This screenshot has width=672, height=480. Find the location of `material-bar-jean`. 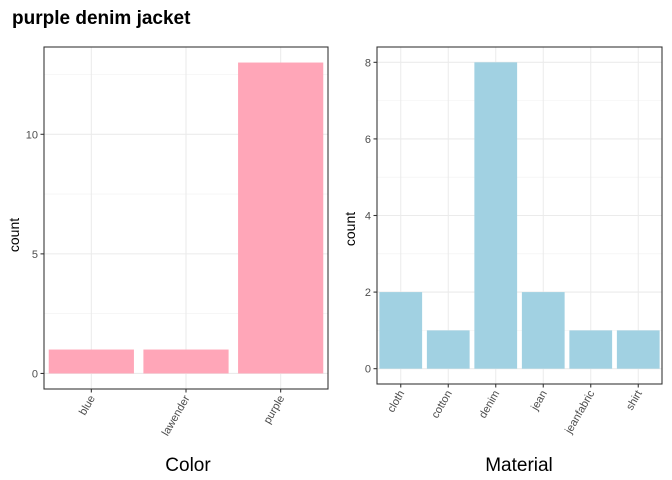

material-bar-jean is located at coordinates (543, 330).